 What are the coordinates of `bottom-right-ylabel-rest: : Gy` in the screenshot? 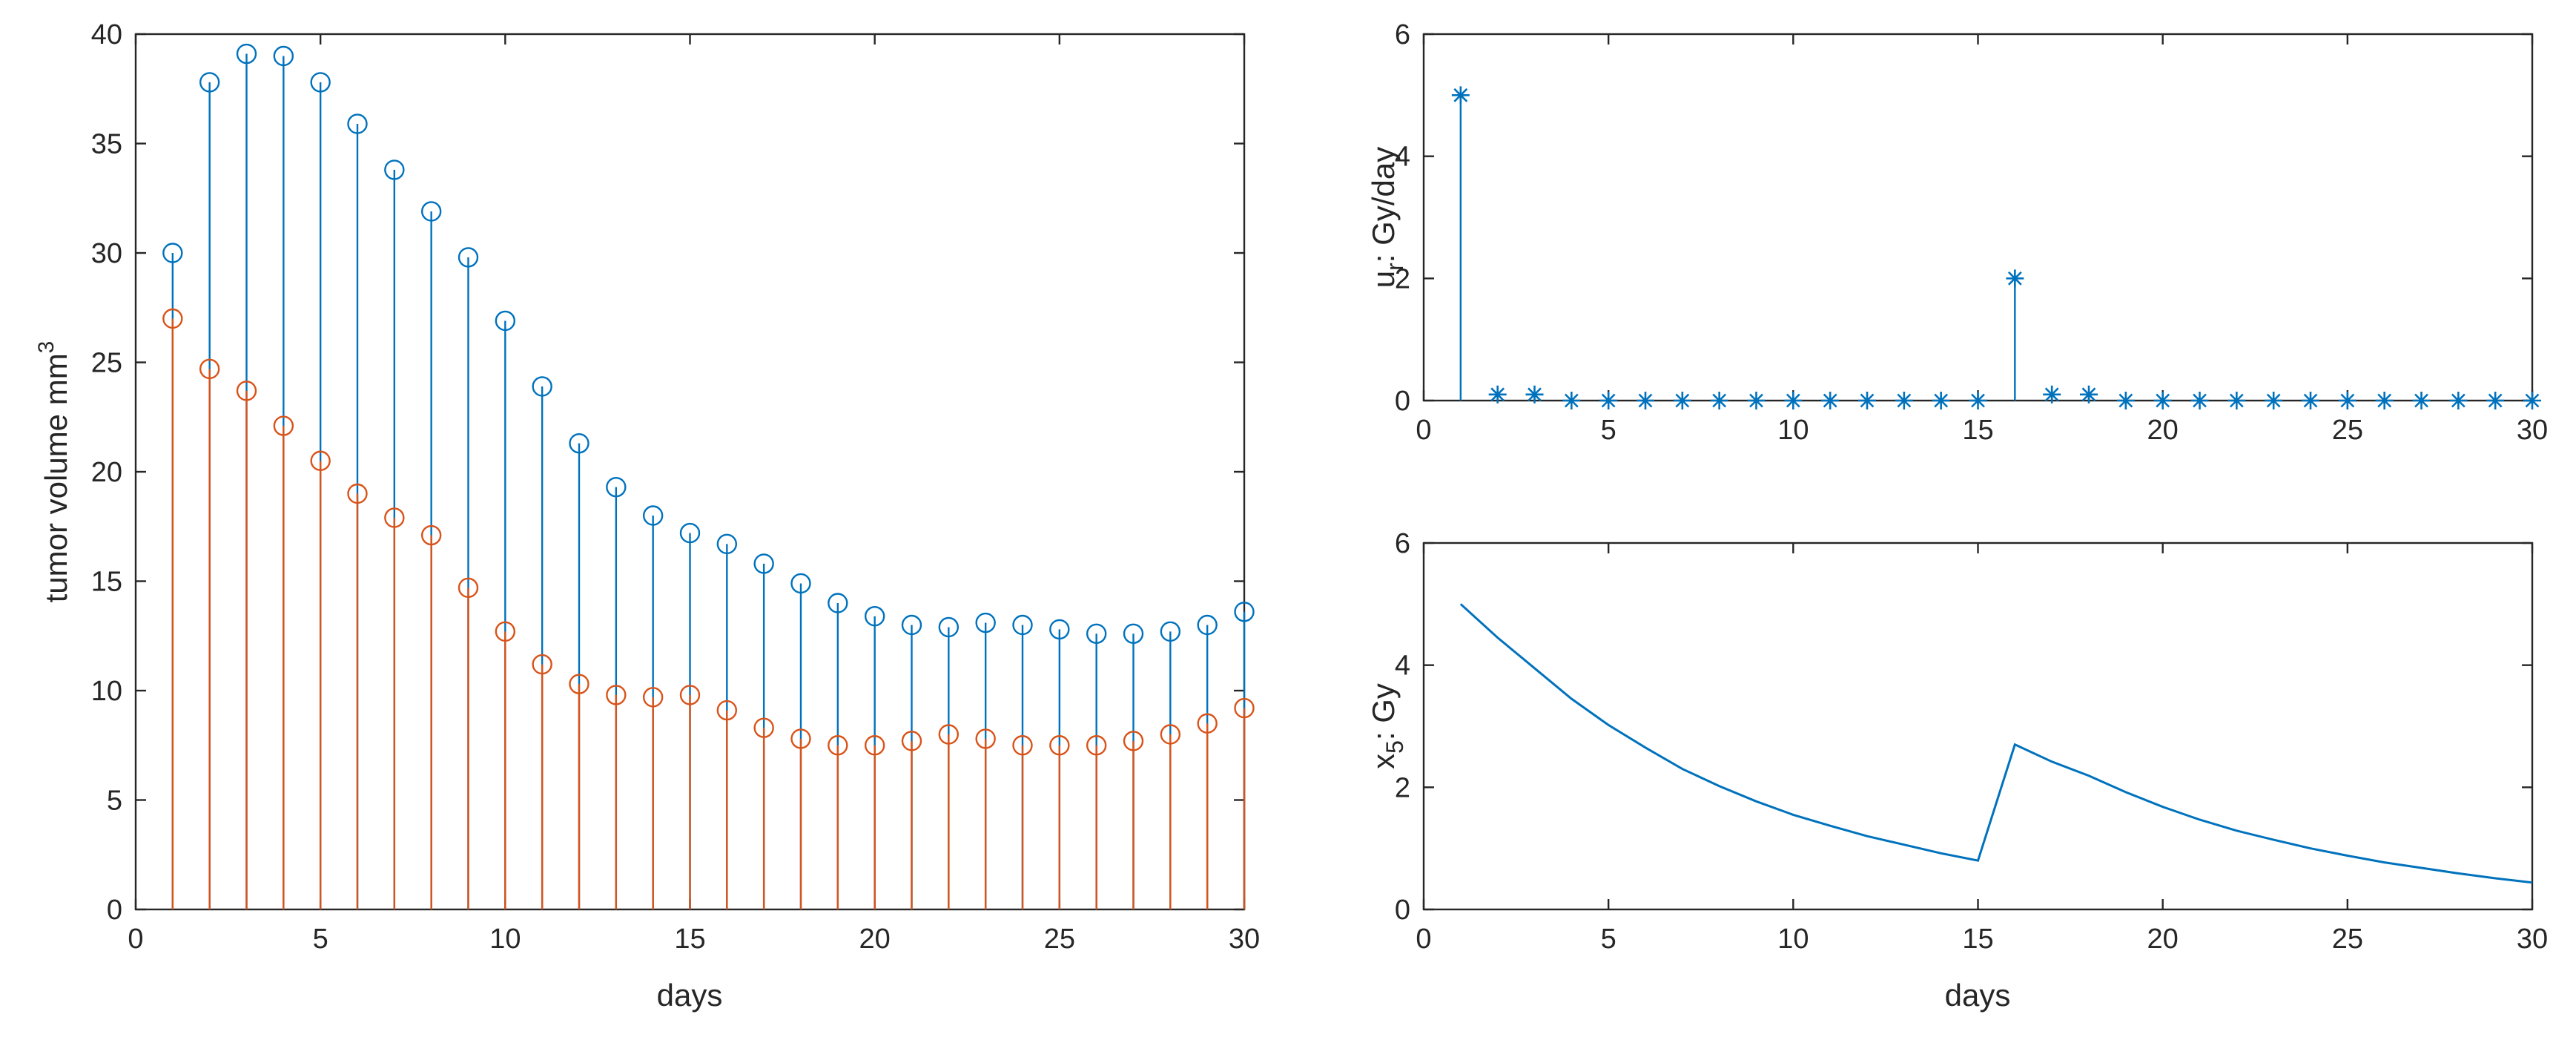 It's located at (1383, 712).